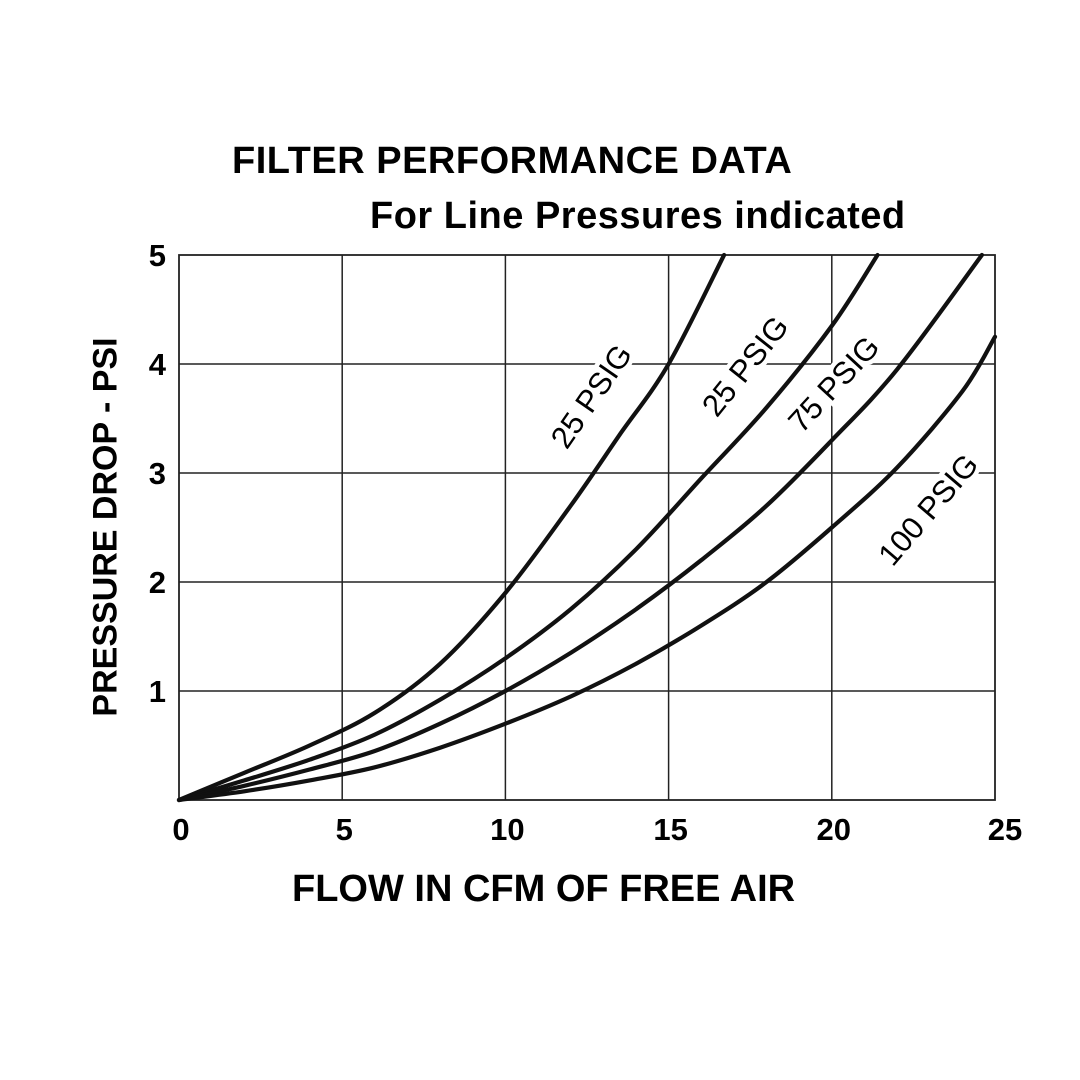  What do you see at coordinates (157, 255) in the screenshot?
I see `y-tick-label: 5` at bounding box center [157, 255].